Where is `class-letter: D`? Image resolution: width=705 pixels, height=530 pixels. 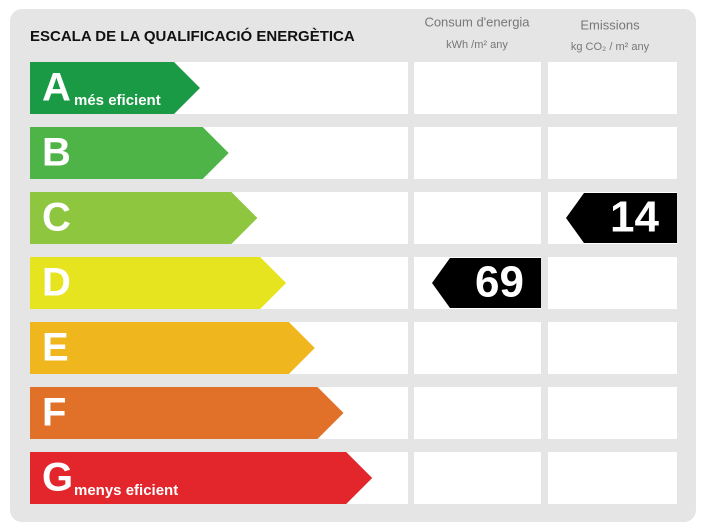 class-letter: D is located at coordinates (56, 283).